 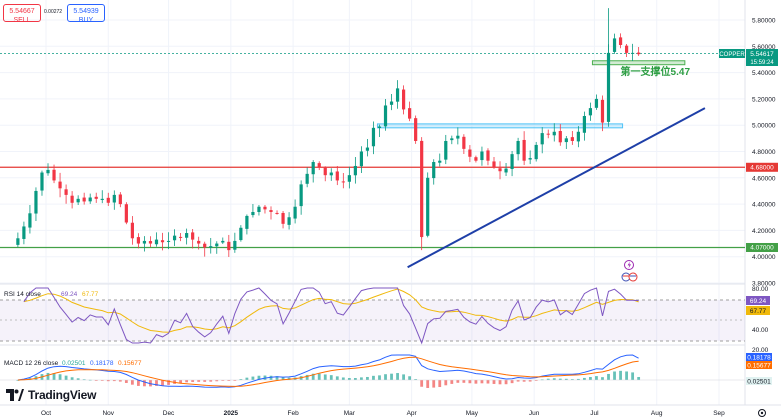 What do you see at coordinates (51, 395) in the screenshot?
I see `tradingview-logo: TradingView` at bounding box center [51, 395].